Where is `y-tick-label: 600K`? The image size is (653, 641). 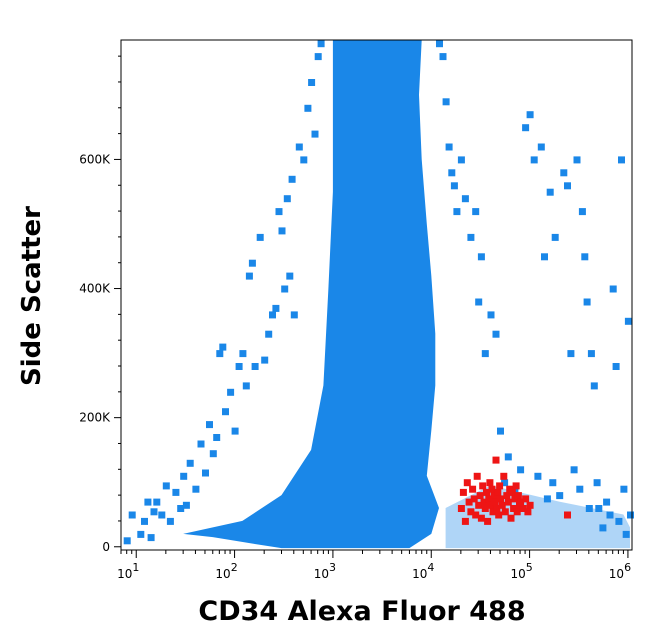 y-tick-label: 600K is located at coordinates (95, 159).